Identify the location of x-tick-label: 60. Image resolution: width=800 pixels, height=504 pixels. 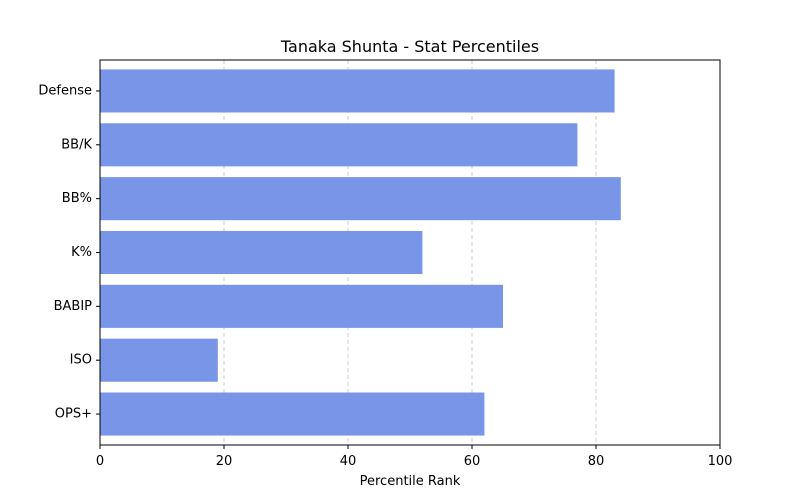
(472, 461).